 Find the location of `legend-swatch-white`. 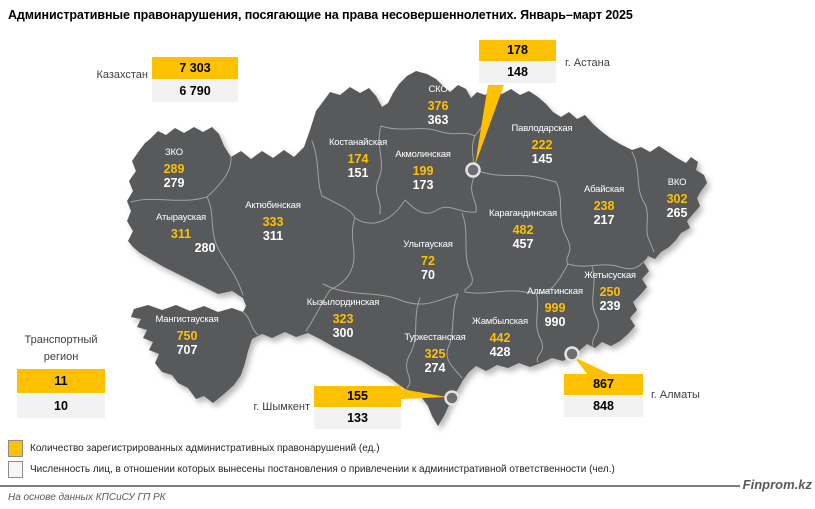

legend-swatch-white is located at coordinates (15, 469).